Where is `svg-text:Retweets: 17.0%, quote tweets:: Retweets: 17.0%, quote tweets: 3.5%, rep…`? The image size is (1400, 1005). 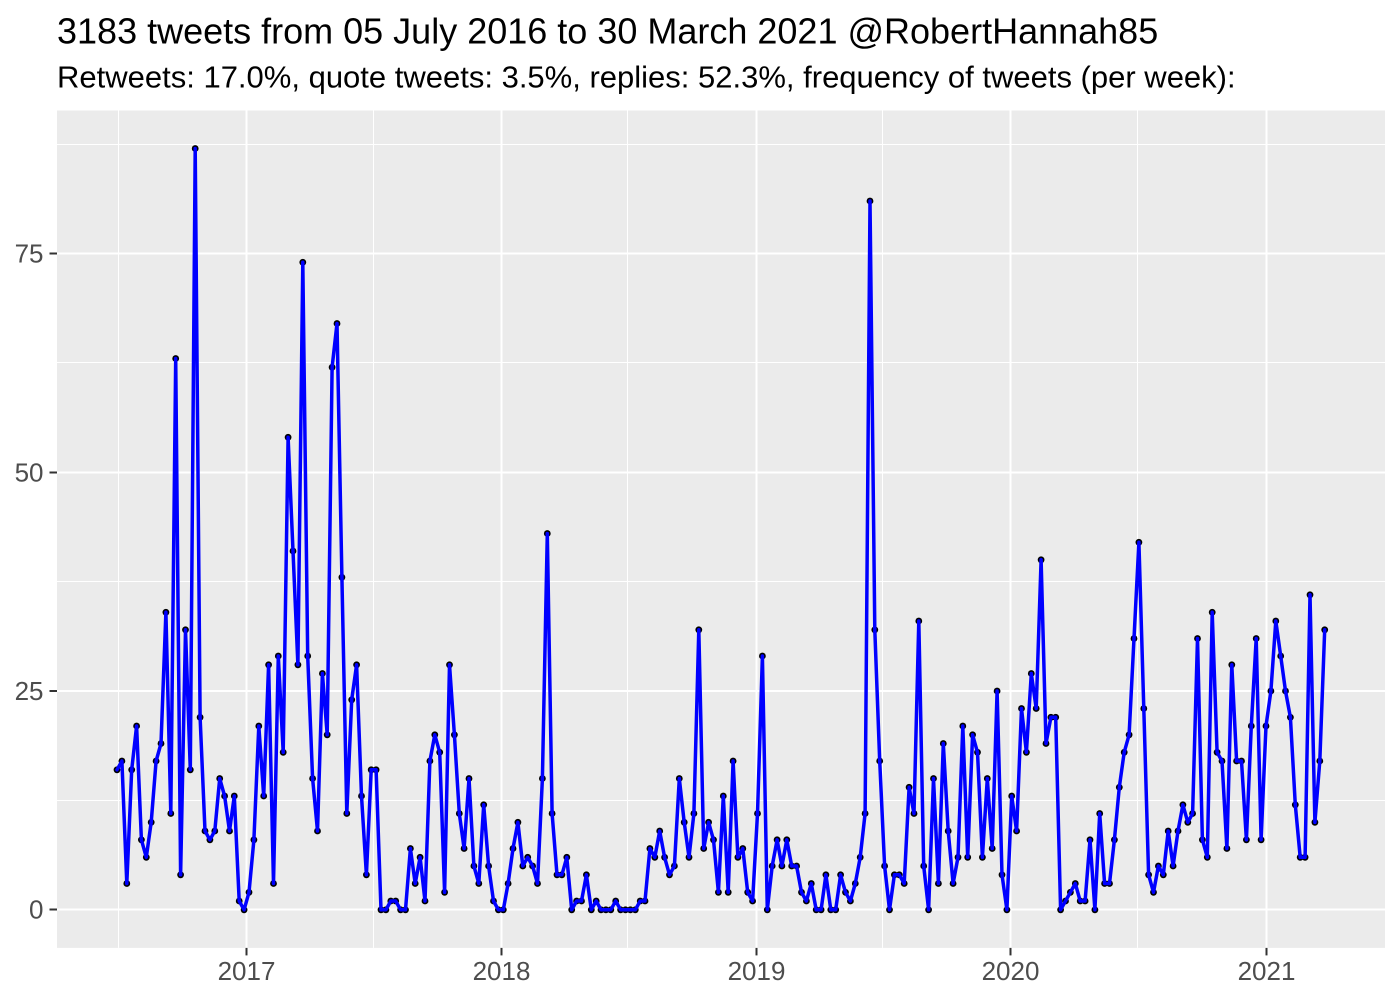 svg-text:Retweets: 17.0%, quote tweets:: Retweets: 17.0%, quote tweets: 3.5%, rep… is located at coordinates (646, 77).